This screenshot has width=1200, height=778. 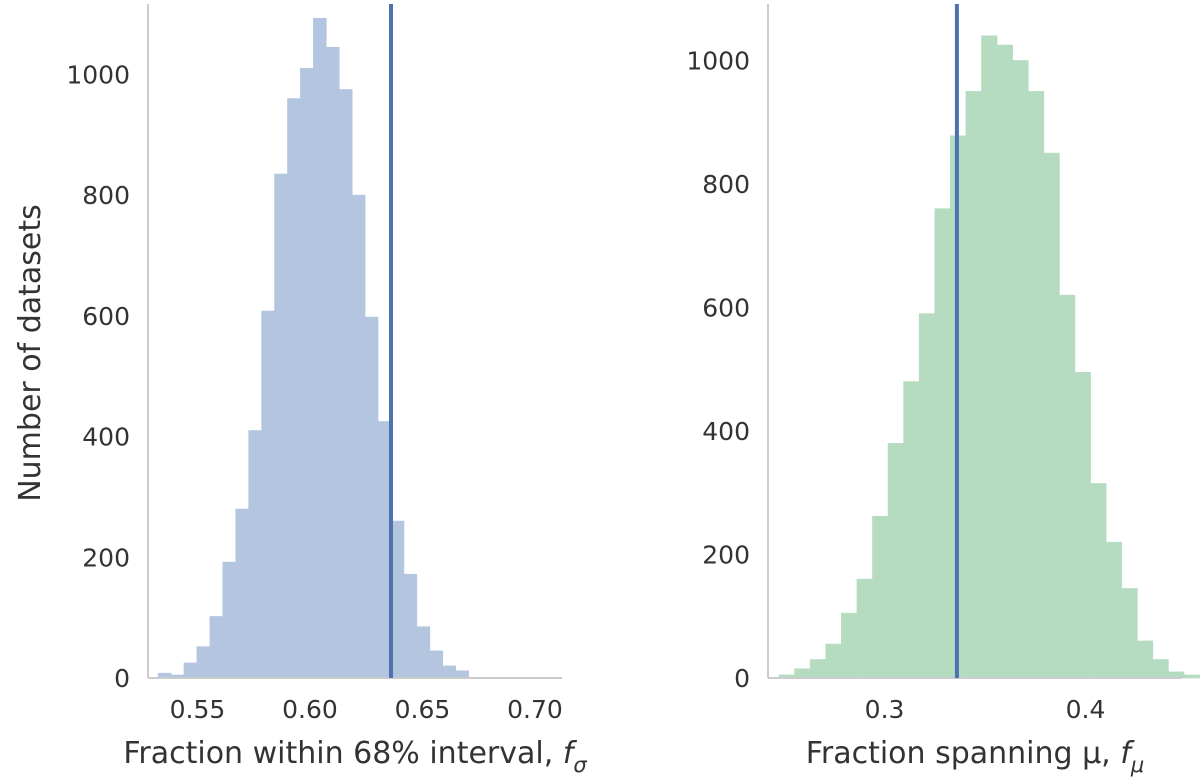 What do you see at coordinates (885, 709) in the screenshot?
I see `x-tick-label: 0.3` at bounding box center [885, 709].